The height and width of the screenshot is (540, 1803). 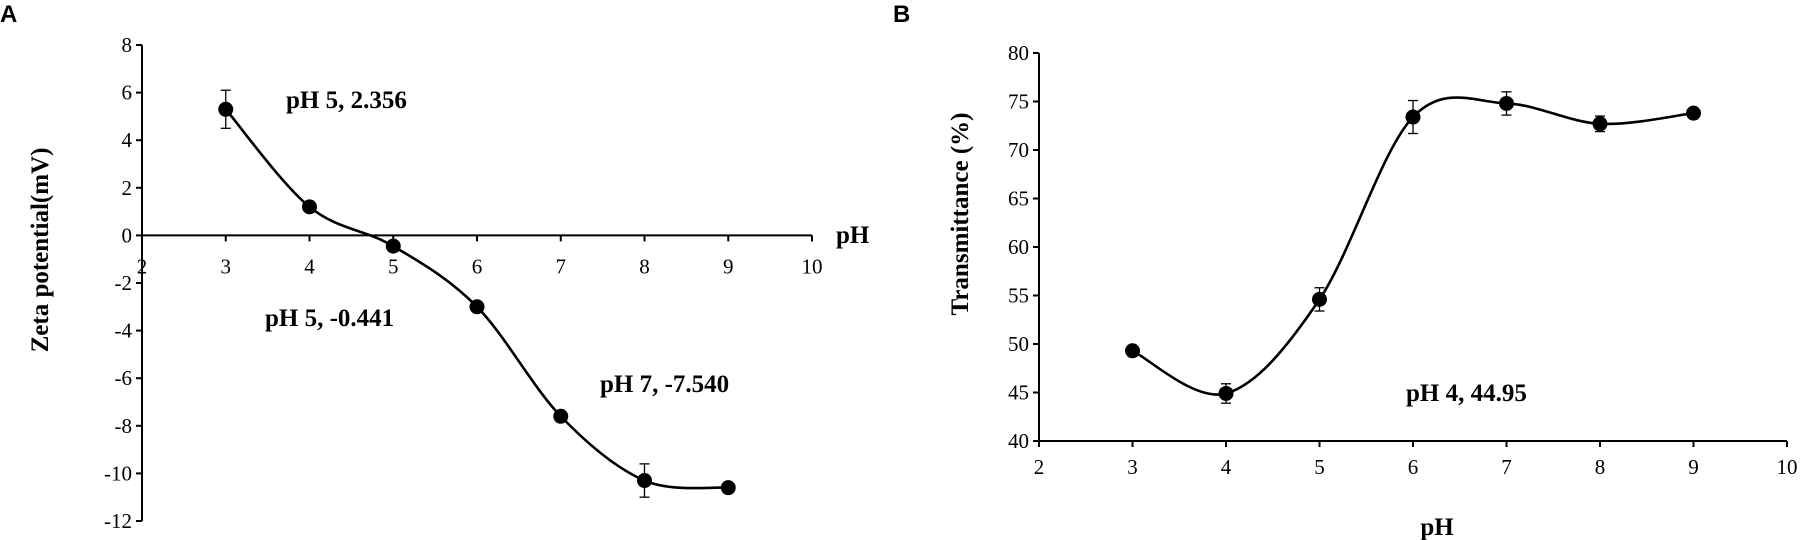 What do you see at coordinates (124, 283) in the screenshot?
I see `y-tick-label: -2` at bounding box center [124, 283].